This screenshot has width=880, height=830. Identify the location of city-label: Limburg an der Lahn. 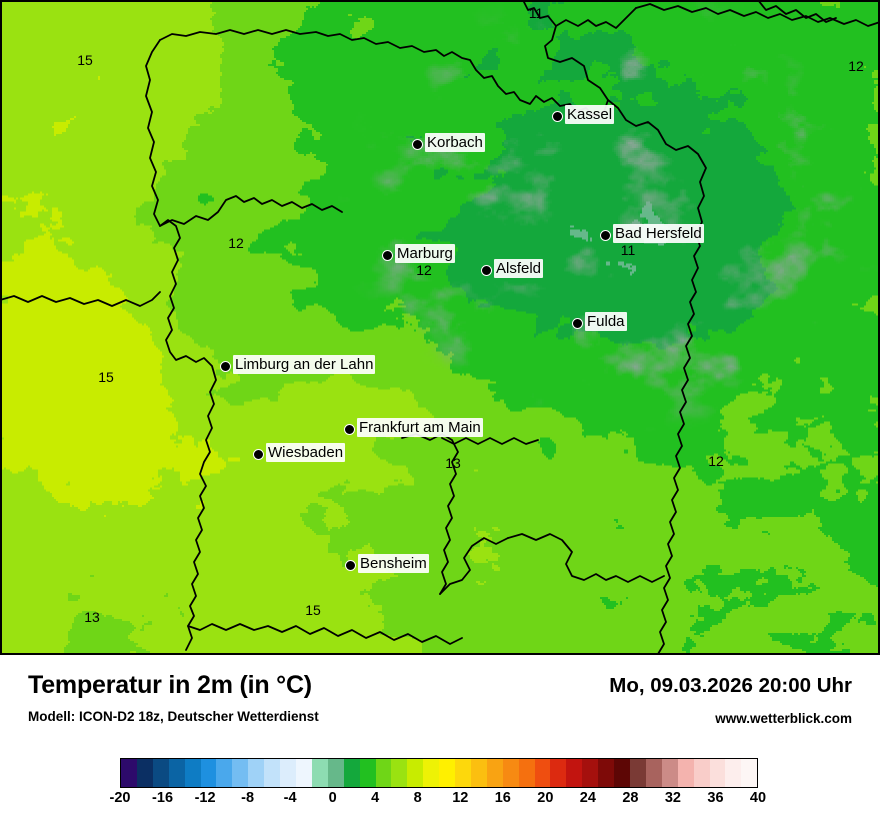
(304, 364).